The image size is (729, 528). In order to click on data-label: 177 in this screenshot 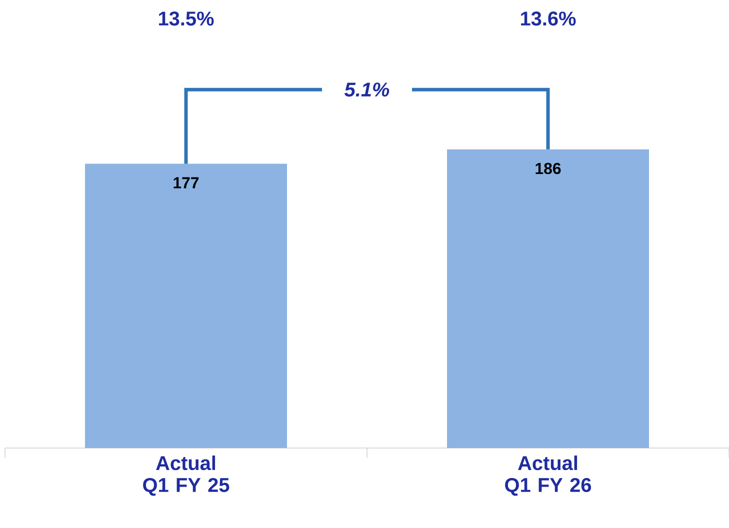, I will do `click(186, 182)`.